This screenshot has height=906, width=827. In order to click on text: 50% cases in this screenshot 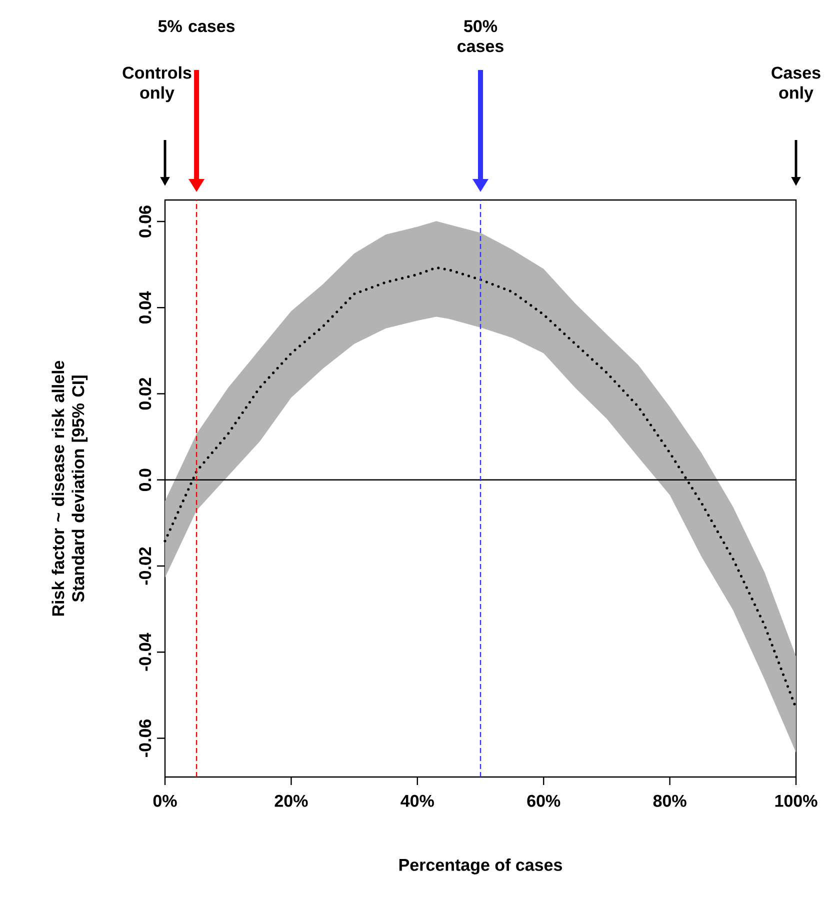, I will do `click(481, 36)`.